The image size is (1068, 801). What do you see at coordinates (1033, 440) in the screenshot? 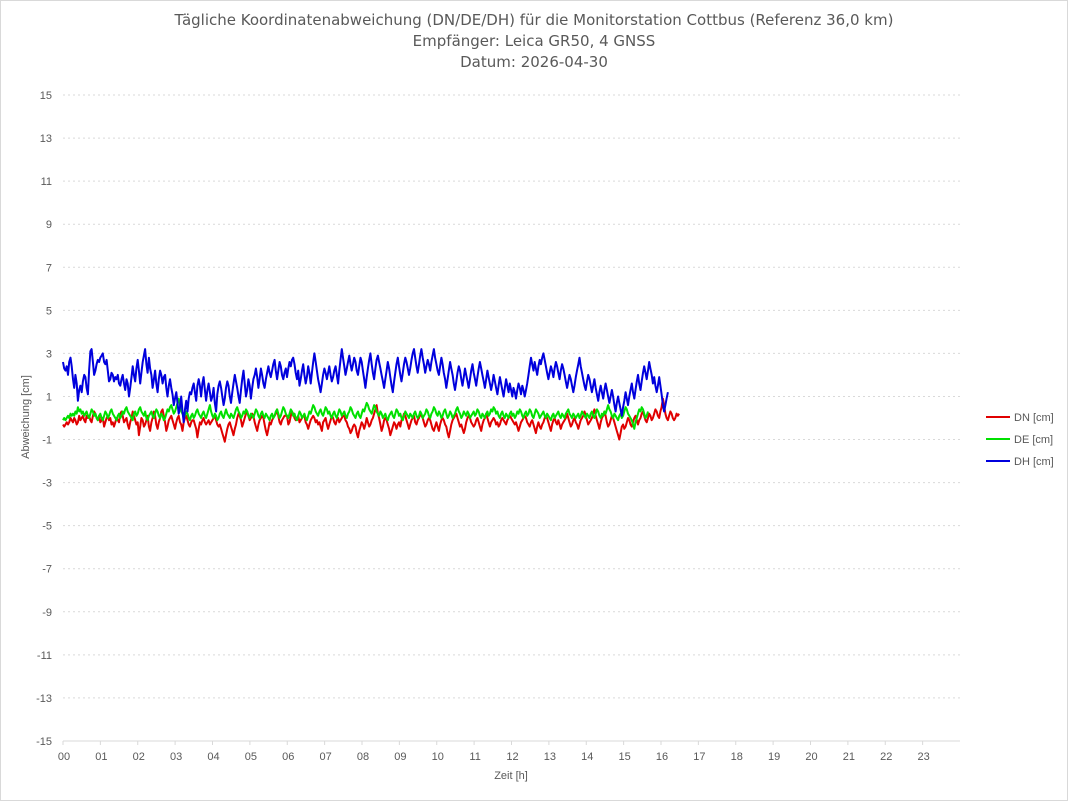
I see `legend-label: DE [cm]` at bounding box center [1033, 440].